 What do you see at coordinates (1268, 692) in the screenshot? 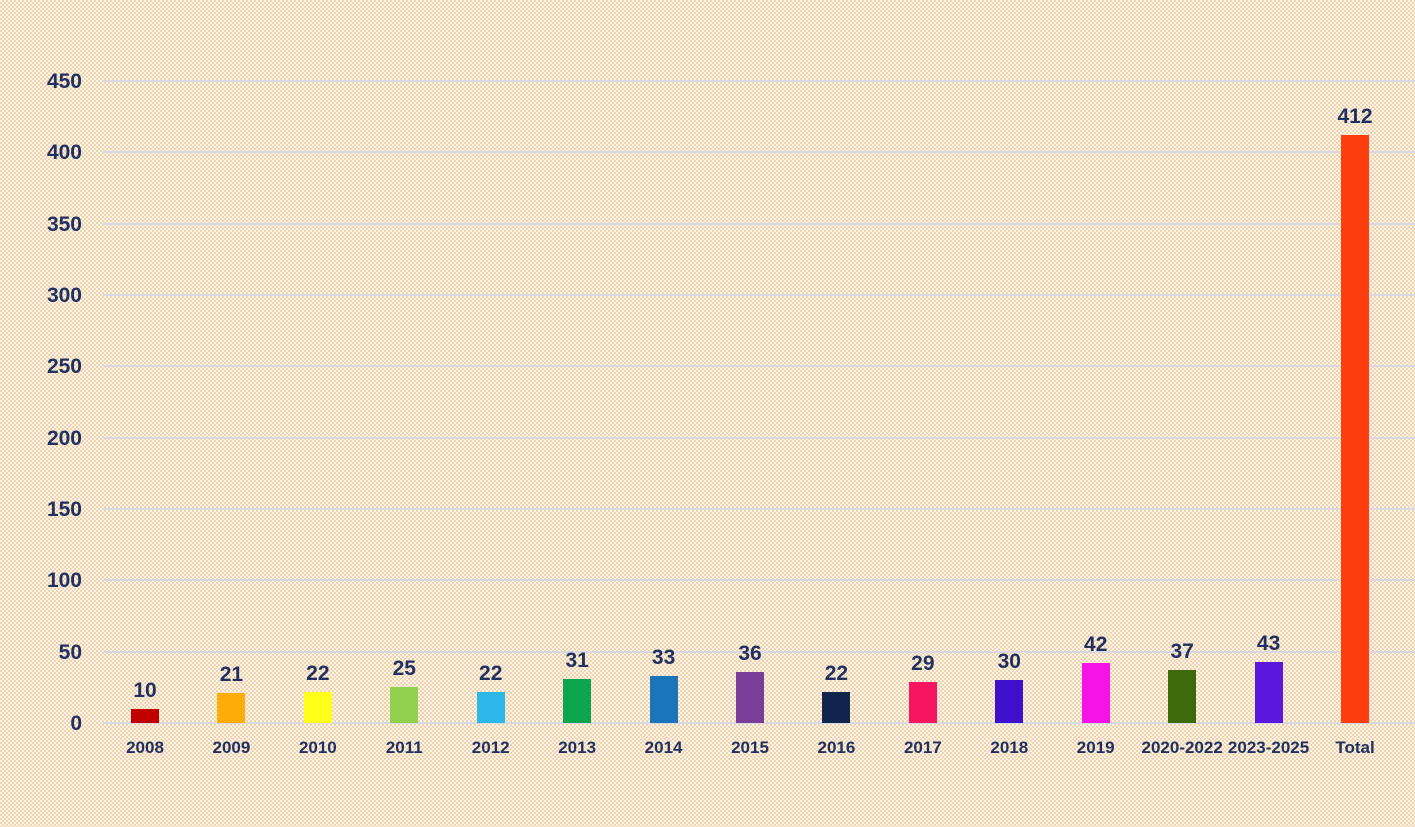
I see `bar-2023-2025` at bounding box center [1268, 692].